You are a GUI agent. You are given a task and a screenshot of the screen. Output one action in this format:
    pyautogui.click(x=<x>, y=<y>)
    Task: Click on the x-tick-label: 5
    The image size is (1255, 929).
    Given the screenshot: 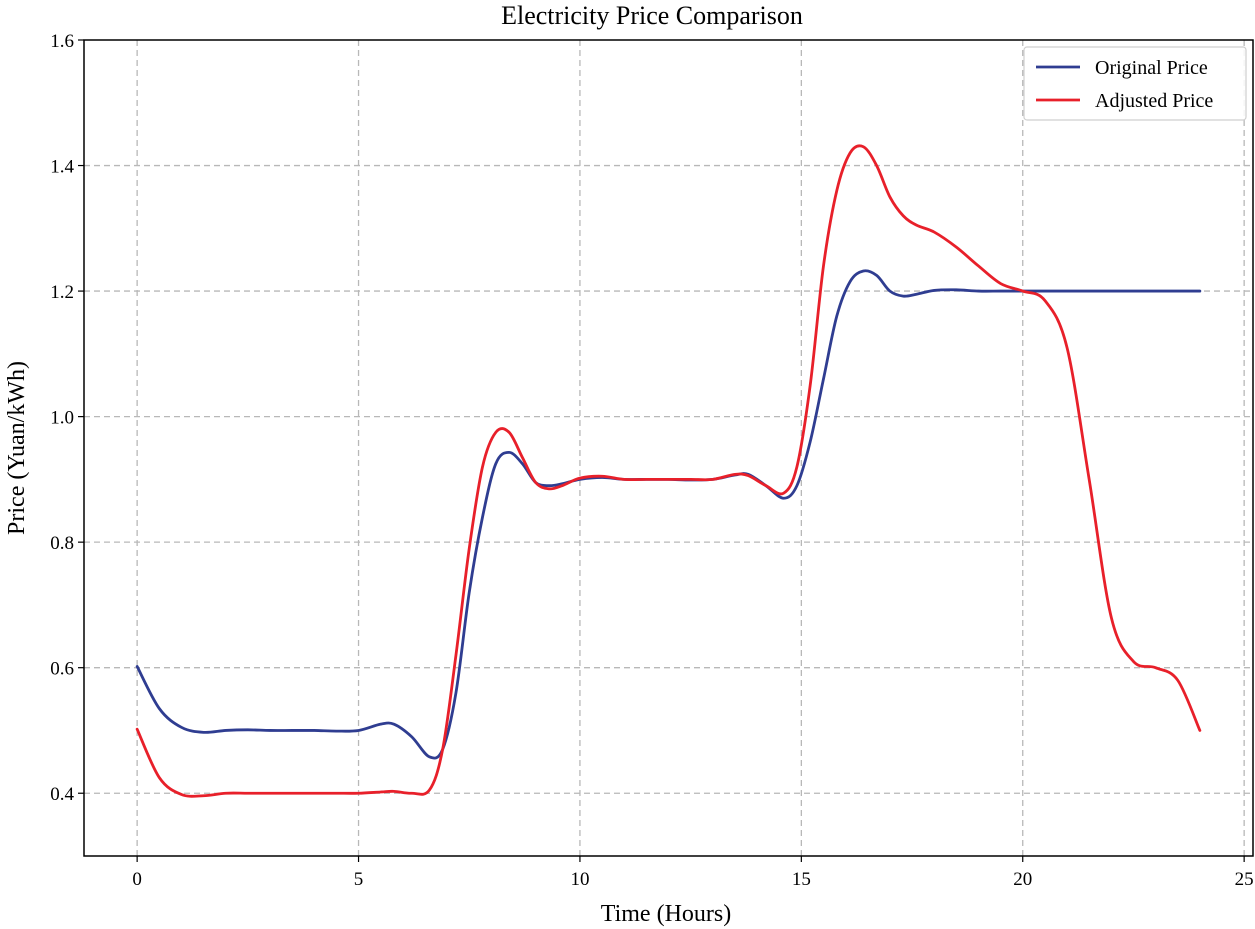 What is the action you would take?
    pyautogui.click(x=359, y=879)
    